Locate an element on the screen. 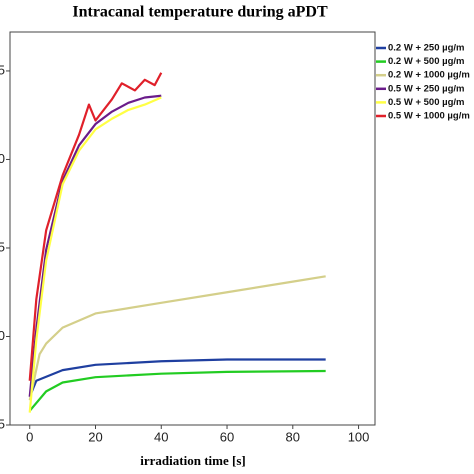  x-tick-label: 60 is located at coordinates (227, 436).